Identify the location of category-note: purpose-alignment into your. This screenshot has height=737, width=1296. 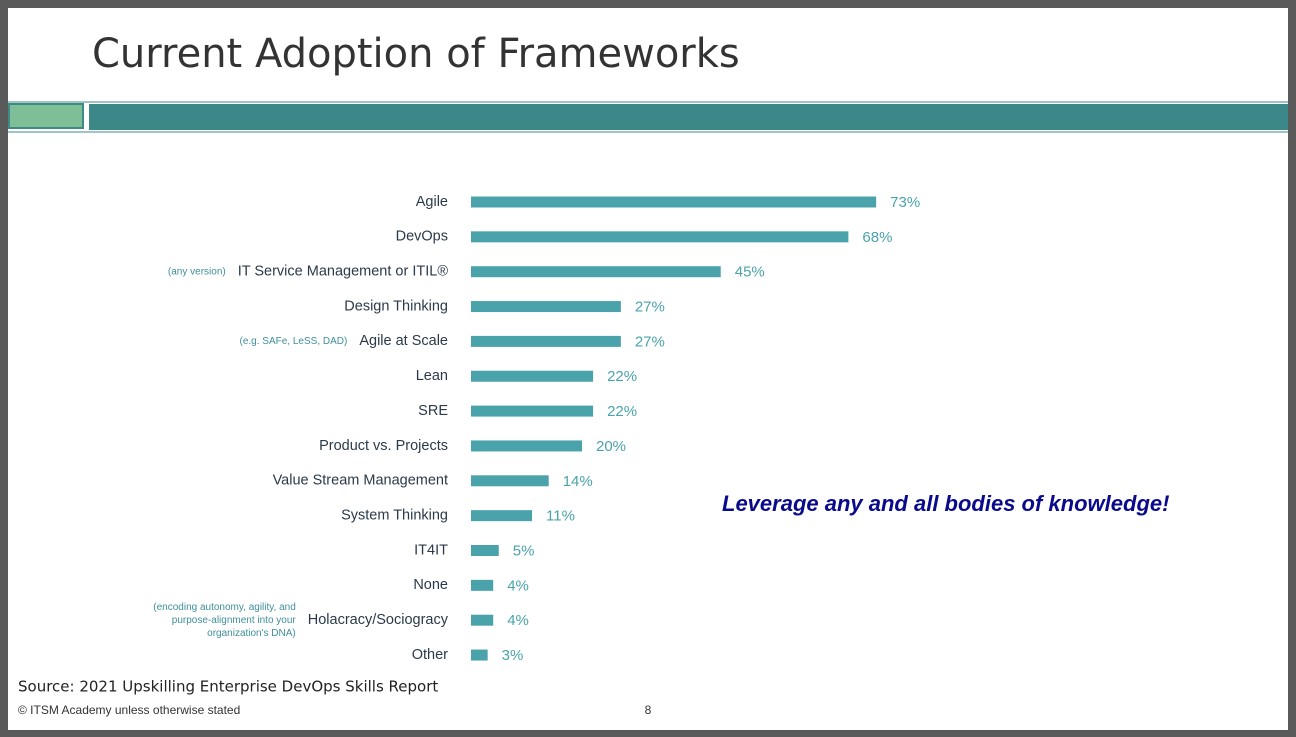
(234, 620).